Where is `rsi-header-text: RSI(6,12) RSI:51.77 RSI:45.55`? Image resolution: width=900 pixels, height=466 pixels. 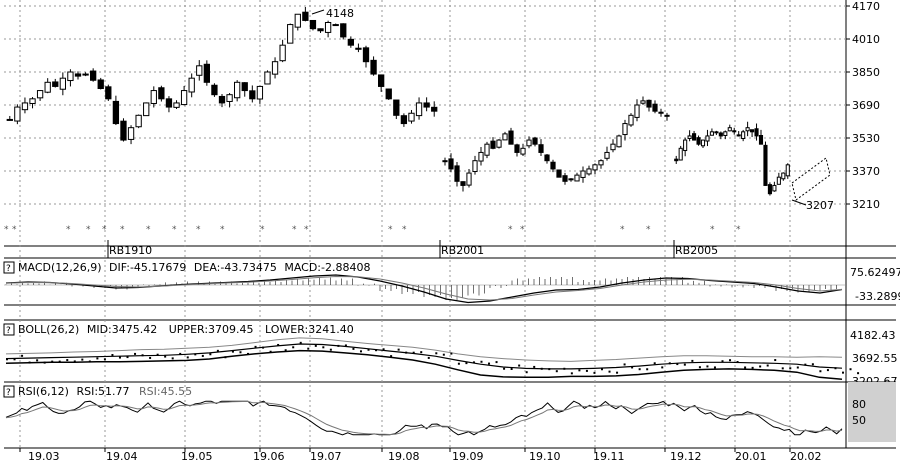
rsi-header-text: RSI(6,12) RSI:51.77 RSI:45.55 is located at coordinates (105, 391).